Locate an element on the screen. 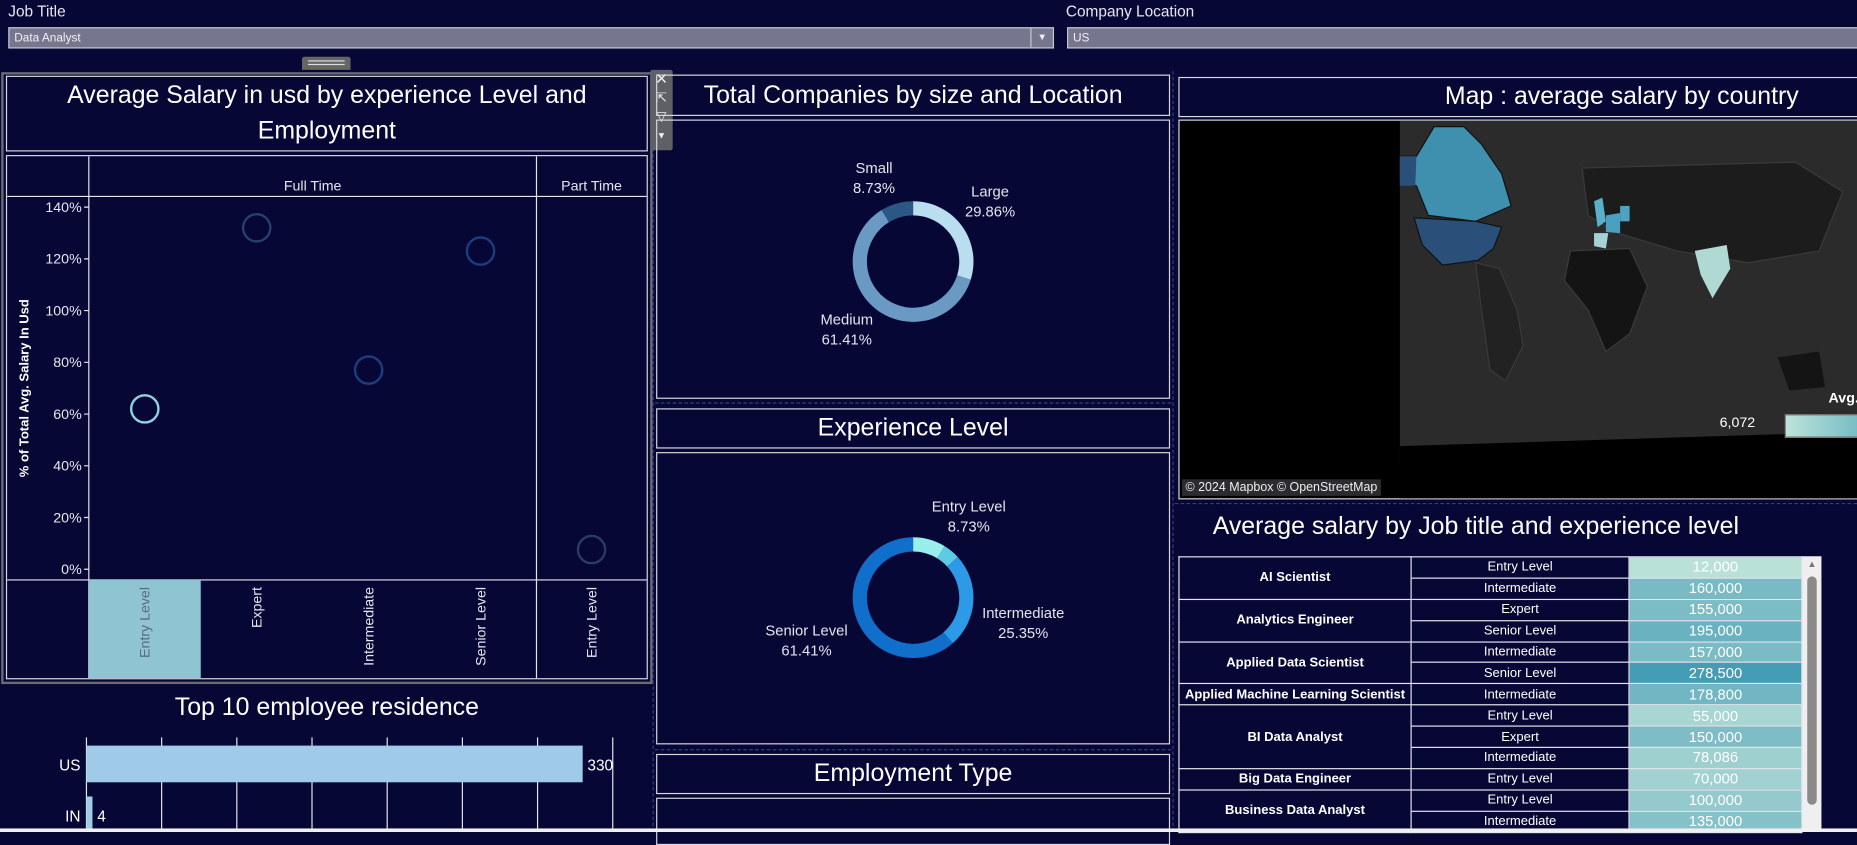  salary-value-cell: 12,000 is located at coordinates (1715, 567).